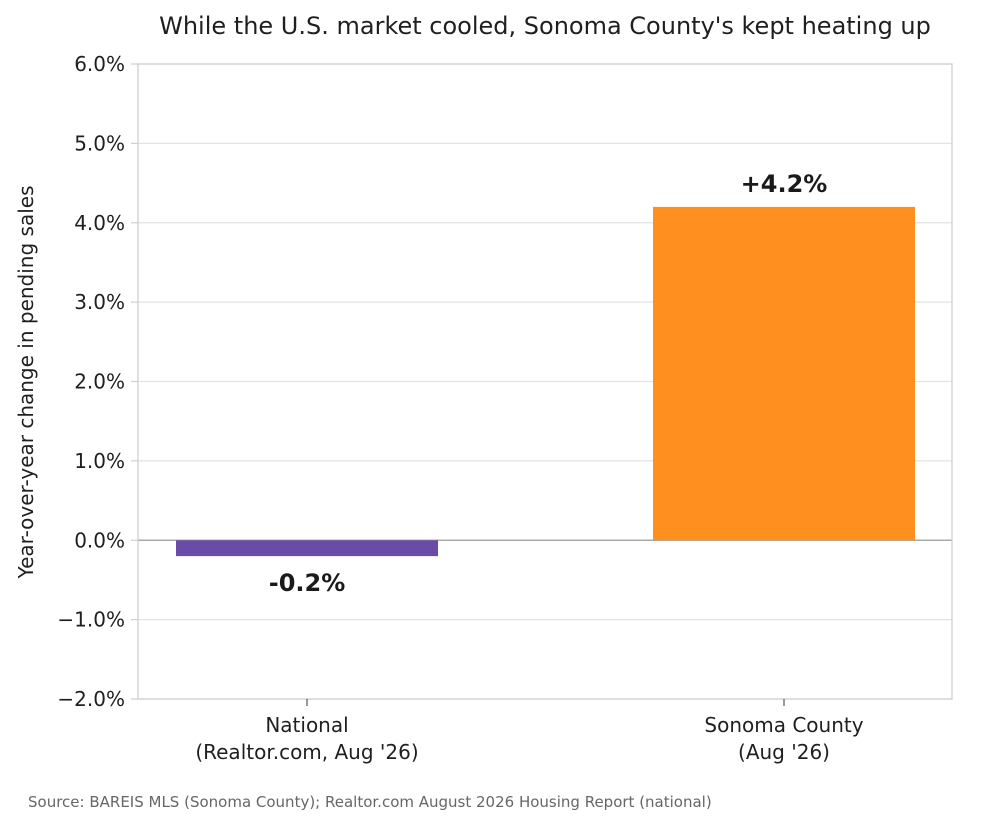  What do you see at coordinates (91, 699) in the screenshot?
I see `y-tick-label: −2.0%` at bounding box center [91, 699].